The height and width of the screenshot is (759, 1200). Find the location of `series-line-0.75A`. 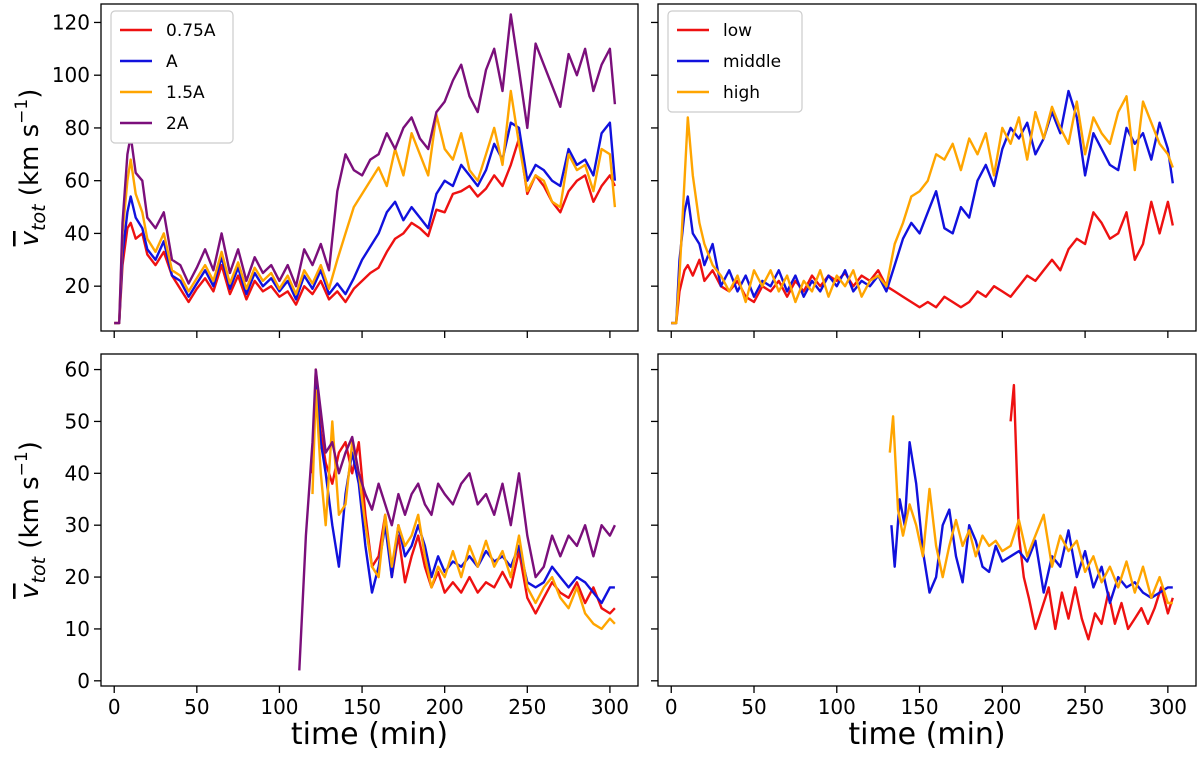

series-line-0.75A is located at coordinates (463, 491).